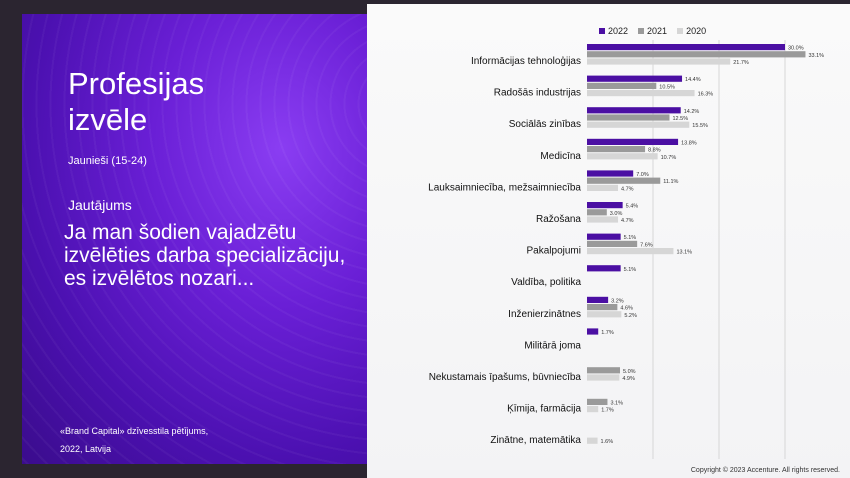 The height and width of the screenshot is (478, 850). Describe the element at coordinates (136, 83) in the screenshot. I see `title-line-1: Profesijas` at that location.